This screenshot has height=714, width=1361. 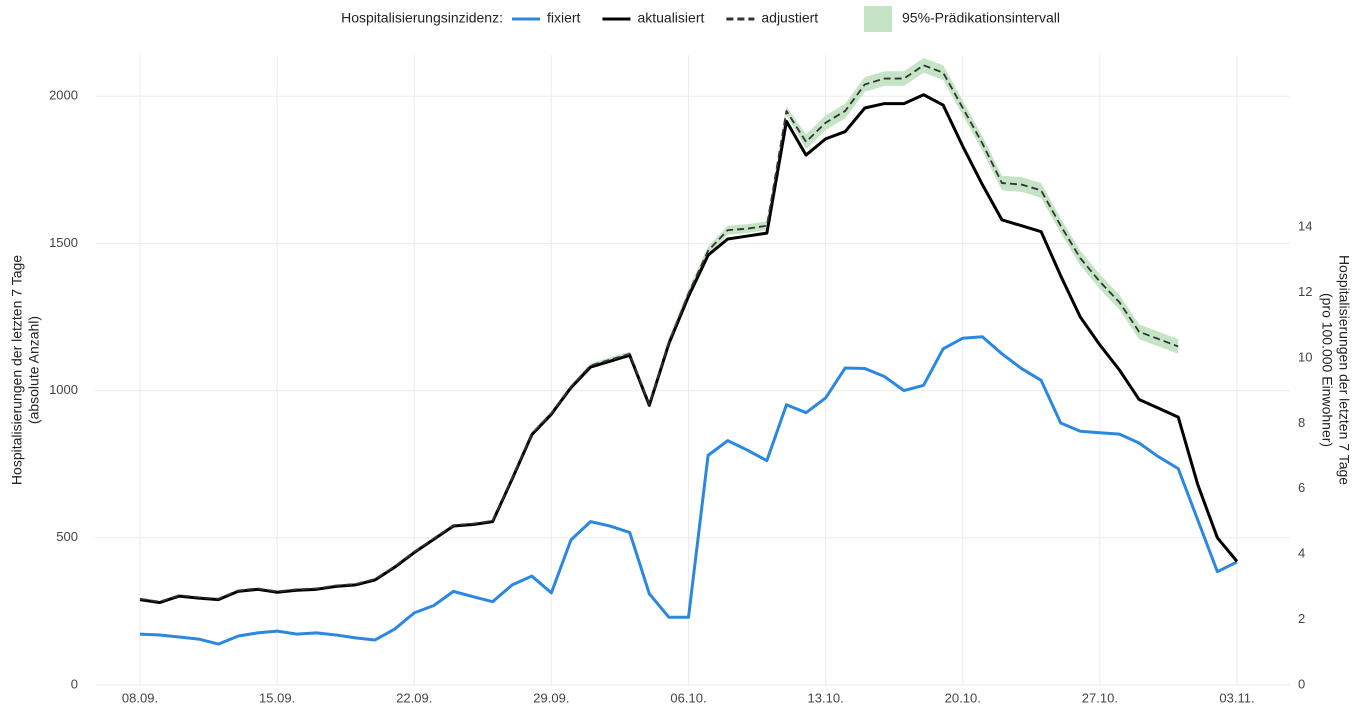 I want to click on y-label-line: (absolute Anzahl), so click(x=34, y=370).